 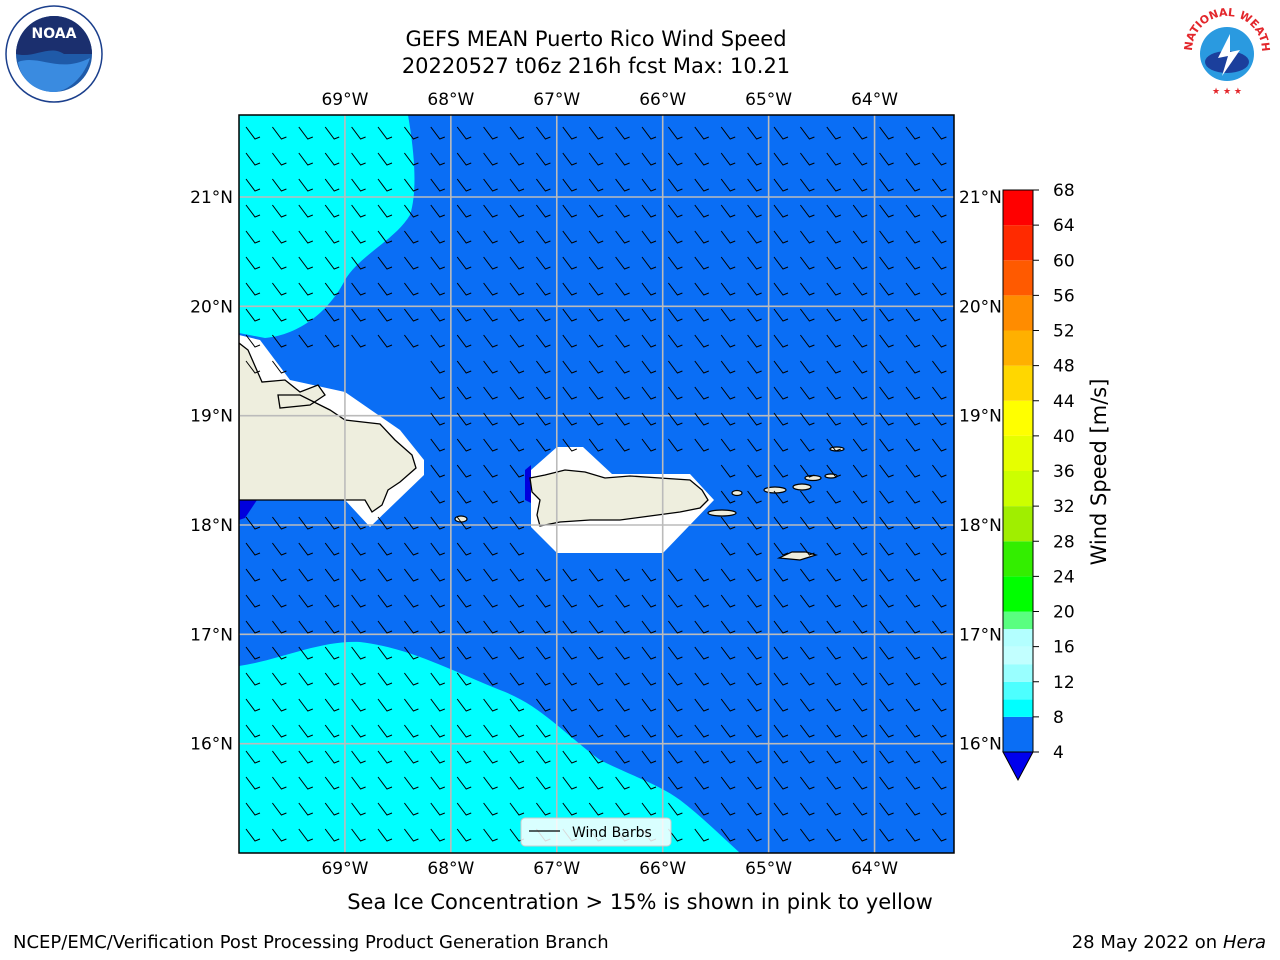 What do you see at coordinates (1064, 472) in the screenshot?
I see `colorbar-tick-label: 36` at bounding box center [1064, 472].